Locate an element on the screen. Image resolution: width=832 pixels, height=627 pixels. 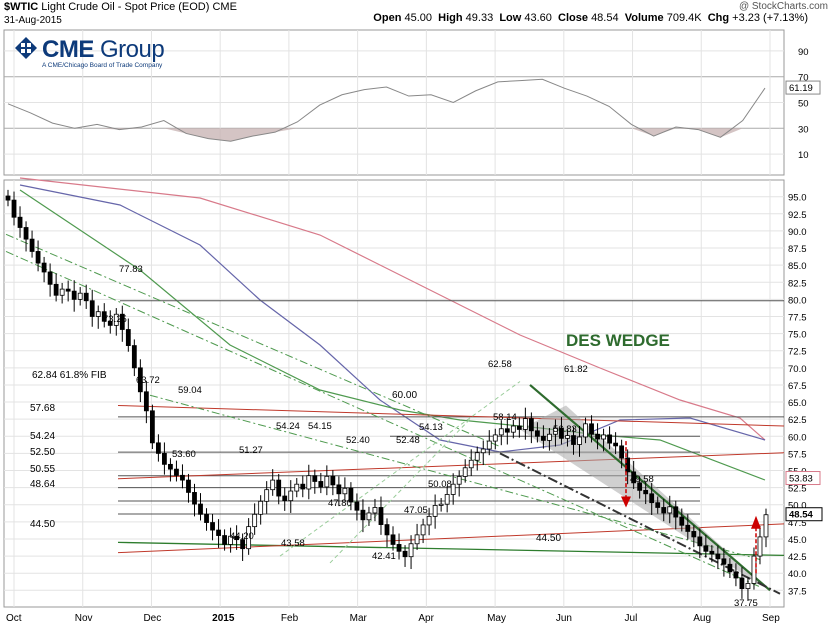
chg-value: +3.23 (+7.13%) is located at coordinates (770, 18).